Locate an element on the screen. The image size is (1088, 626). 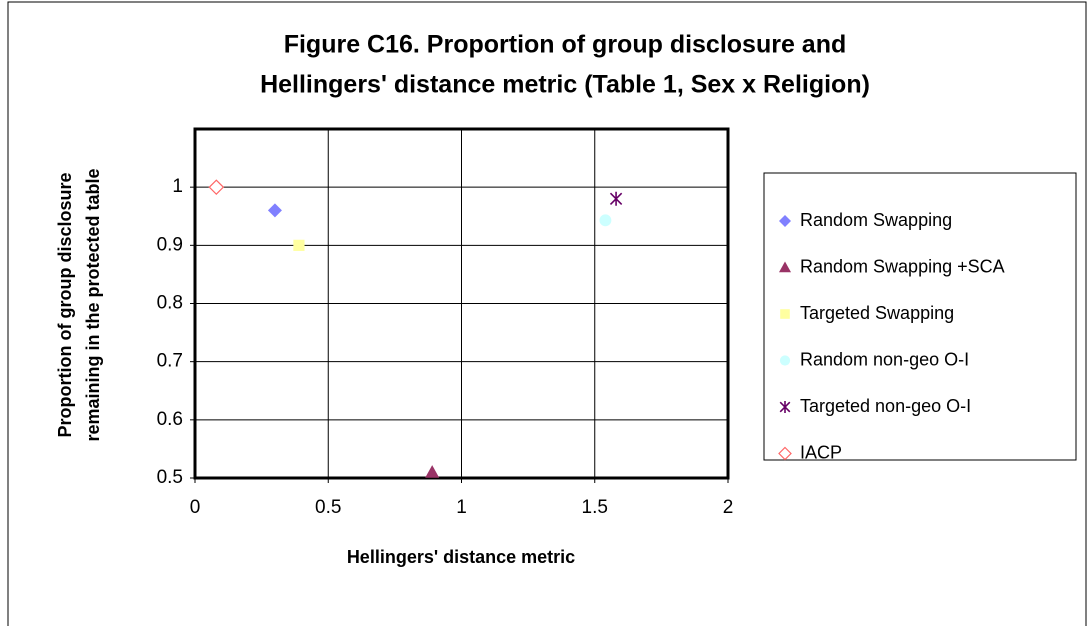
y-tick-label: 0.5 is located at coordinates (170, 477).